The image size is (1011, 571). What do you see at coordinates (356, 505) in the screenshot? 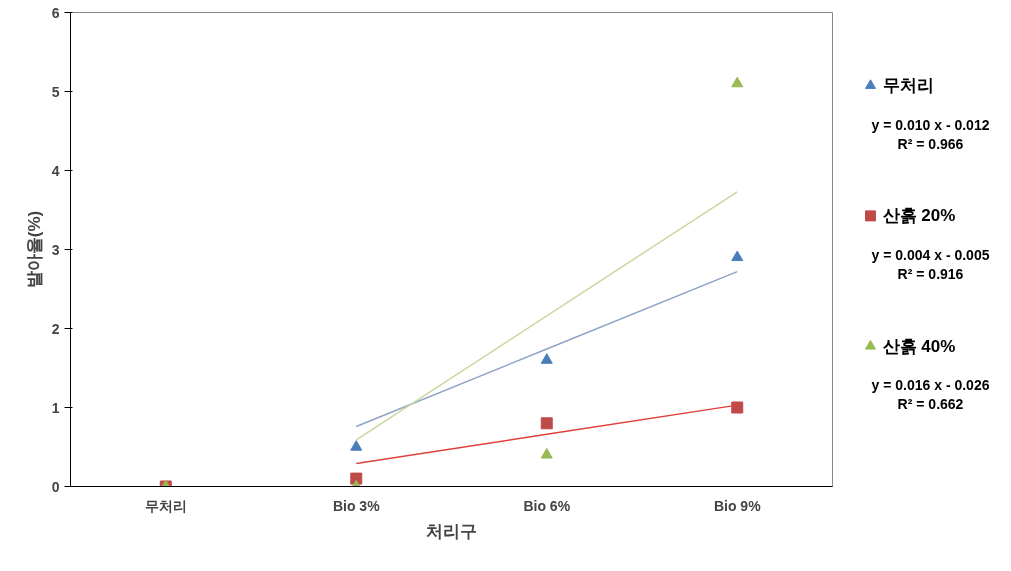
I see `x-tick-label: Bio 3%` at bounding box center [356, 505].